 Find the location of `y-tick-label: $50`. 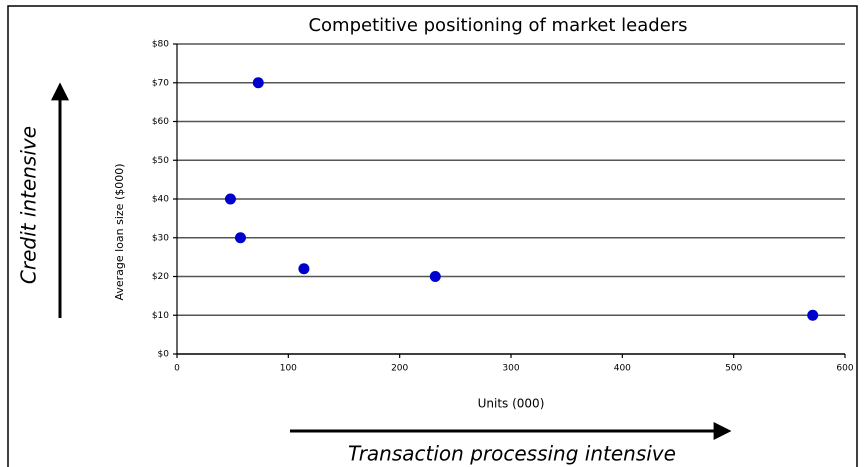

y-tick-label: $50 is located at coordinates (160, 161).